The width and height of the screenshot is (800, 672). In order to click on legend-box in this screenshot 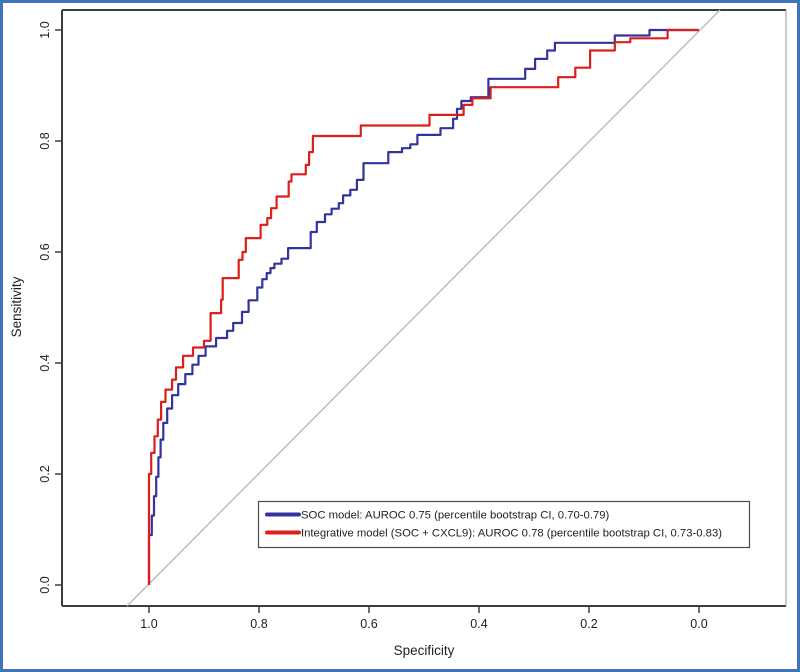, I will do `click(504, 524)`.